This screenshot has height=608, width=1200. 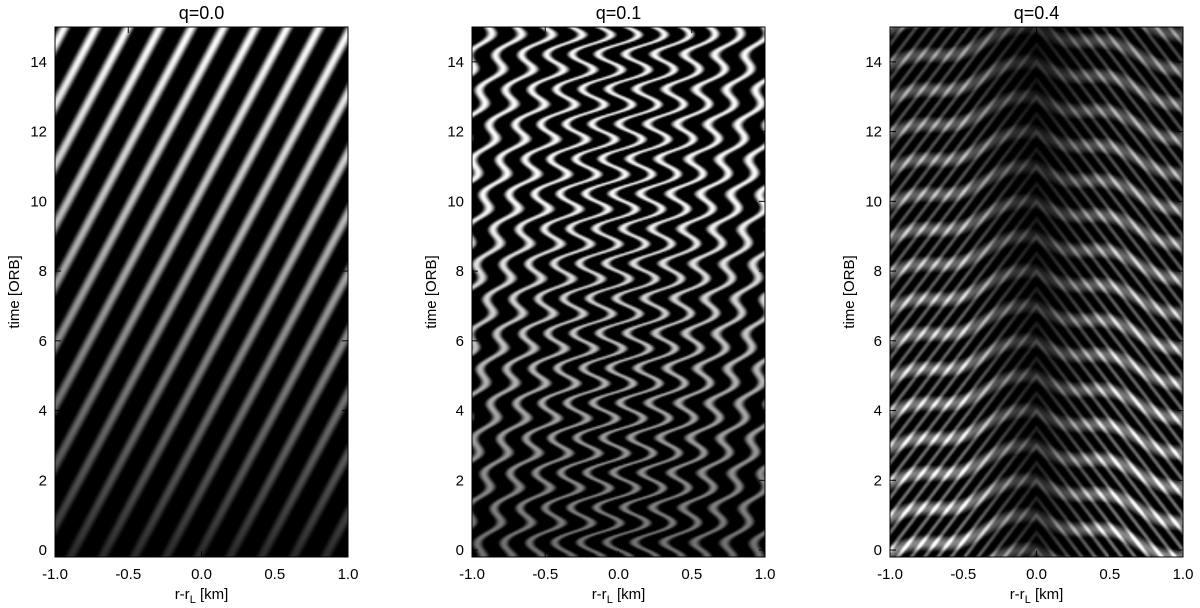 What do you see at coordinates (202, 13) in the screenshot?
I see `panel-title: q=0.0` at bounding box center [202, 13].